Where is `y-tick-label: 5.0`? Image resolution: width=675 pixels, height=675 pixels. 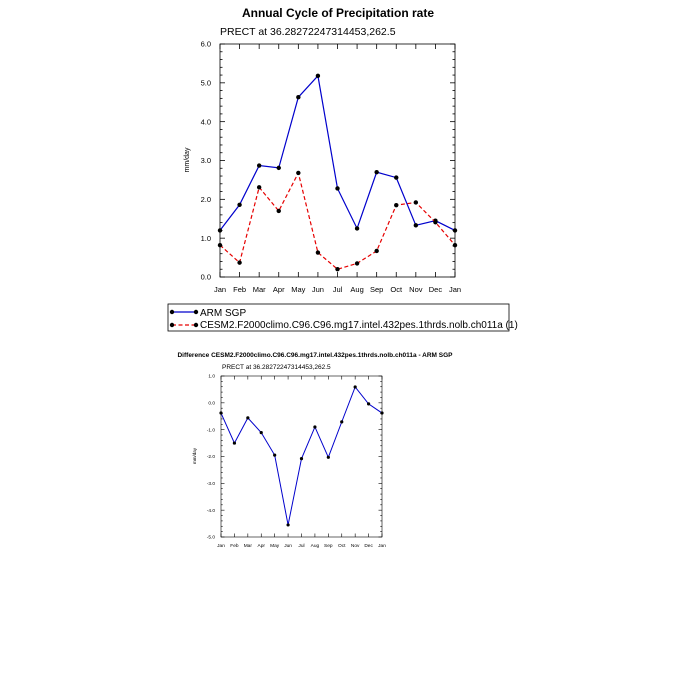 y-tick-label: 5.0 is located at coordinates (206, 82).